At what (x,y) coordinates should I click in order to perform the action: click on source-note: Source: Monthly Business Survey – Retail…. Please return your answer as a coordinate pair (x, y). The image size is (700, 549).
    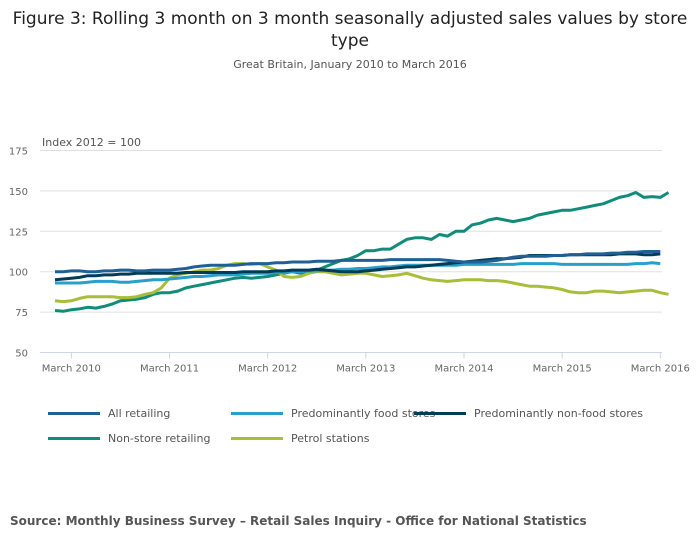
    Looking at the image, I should click on (298, 521).